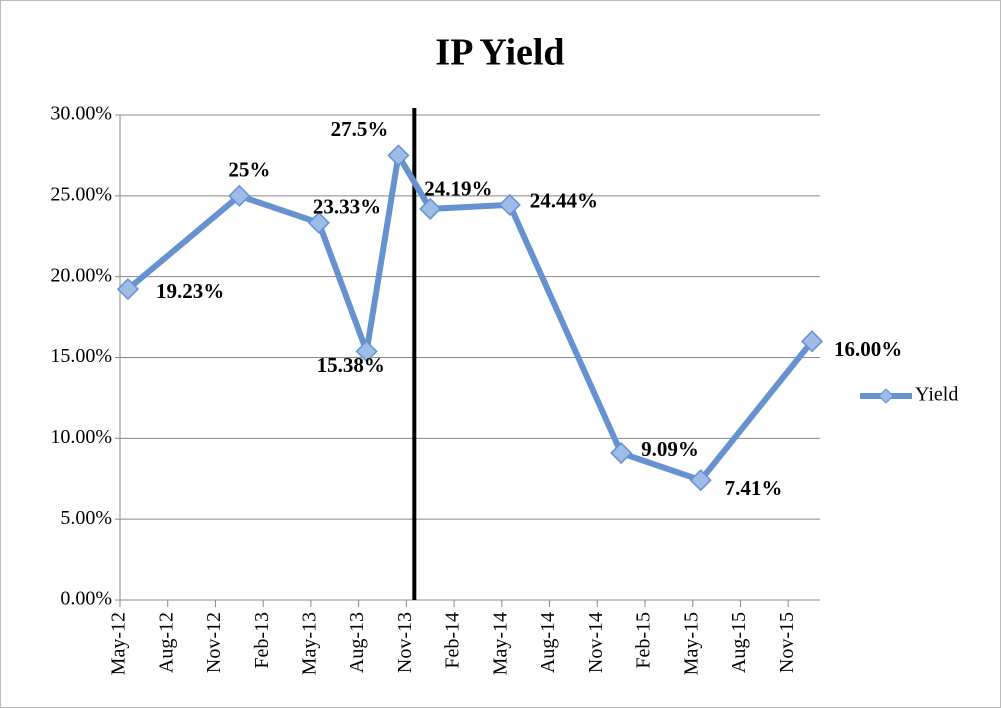  Describe the element at coordinates (166, 642) in the screenshot. I see `x-tick-label: Aug-12` at that location.